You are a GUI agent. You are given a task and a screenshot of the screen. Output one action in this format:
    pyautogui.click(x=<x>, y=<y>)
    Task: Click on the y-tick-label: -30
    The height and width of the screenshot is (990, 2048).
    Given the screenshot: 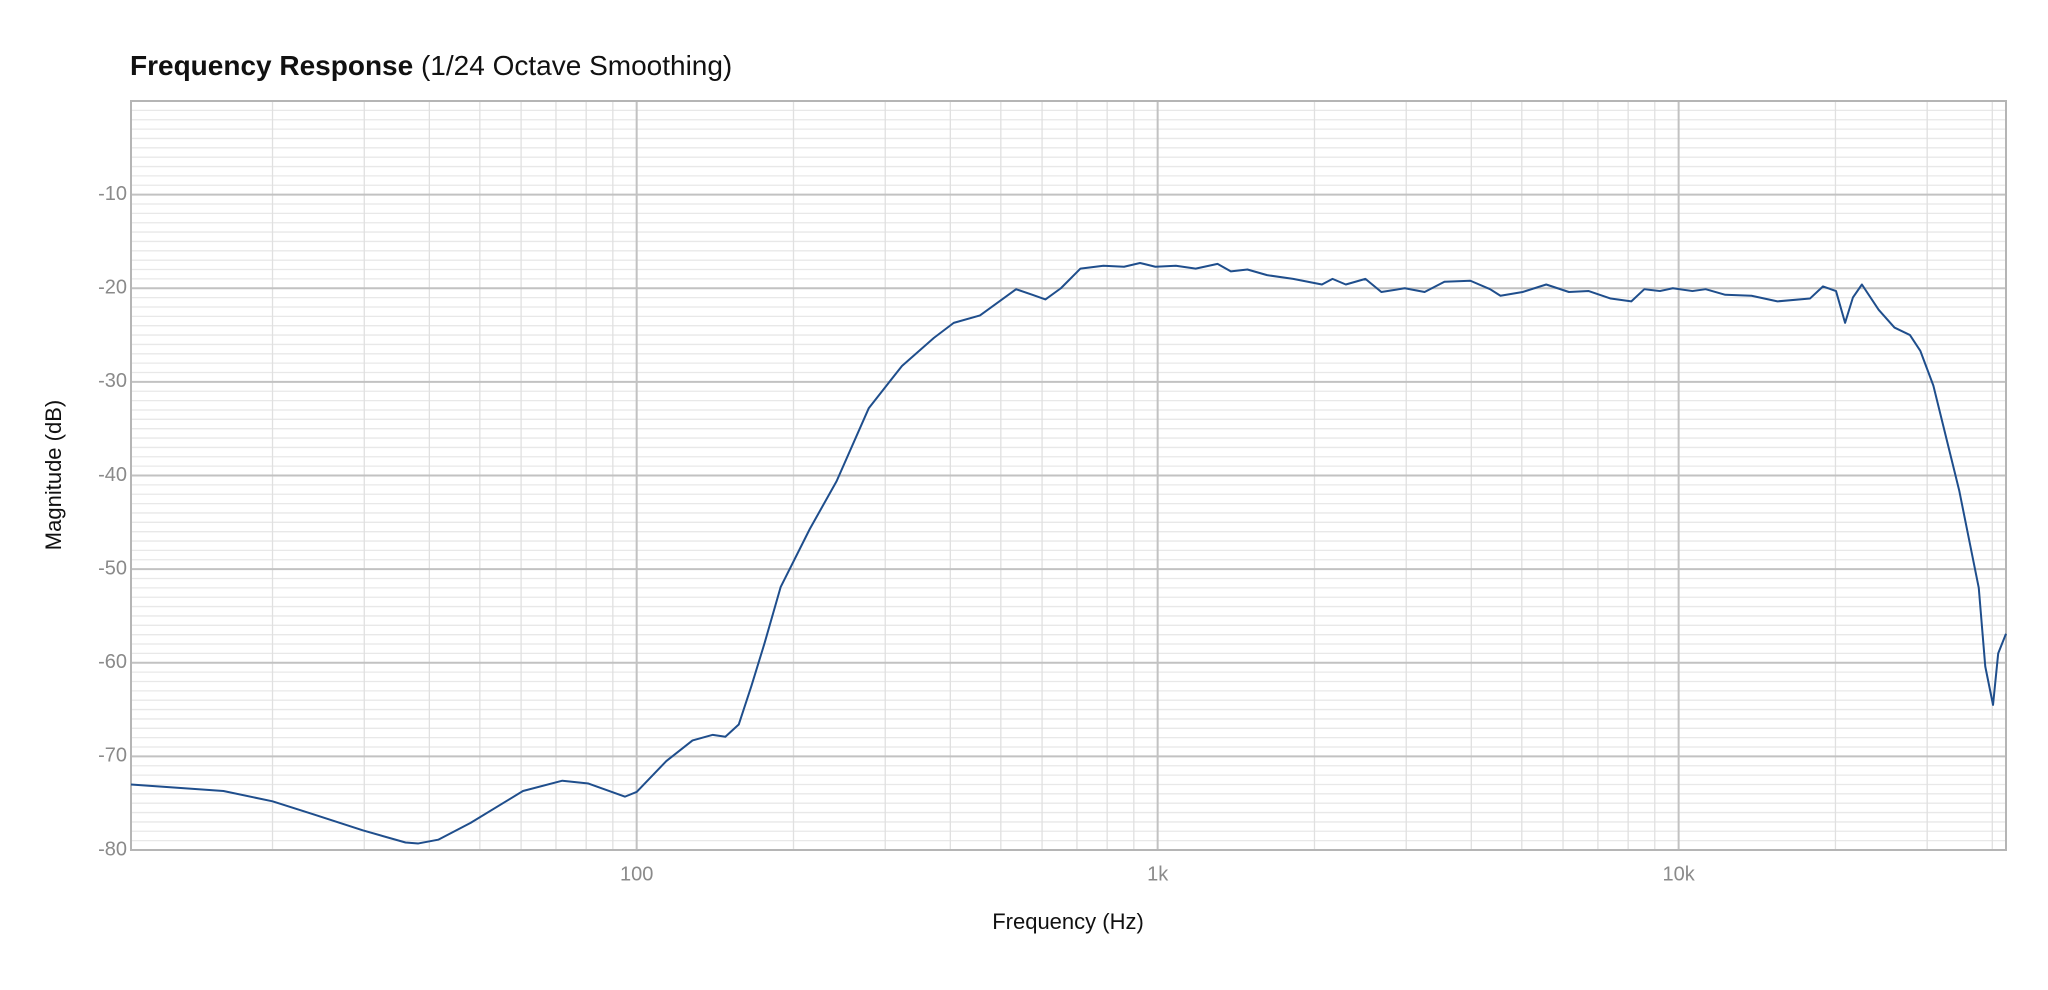 What is the action you would take?
    pyautogui.click(x=112, y=381)
    